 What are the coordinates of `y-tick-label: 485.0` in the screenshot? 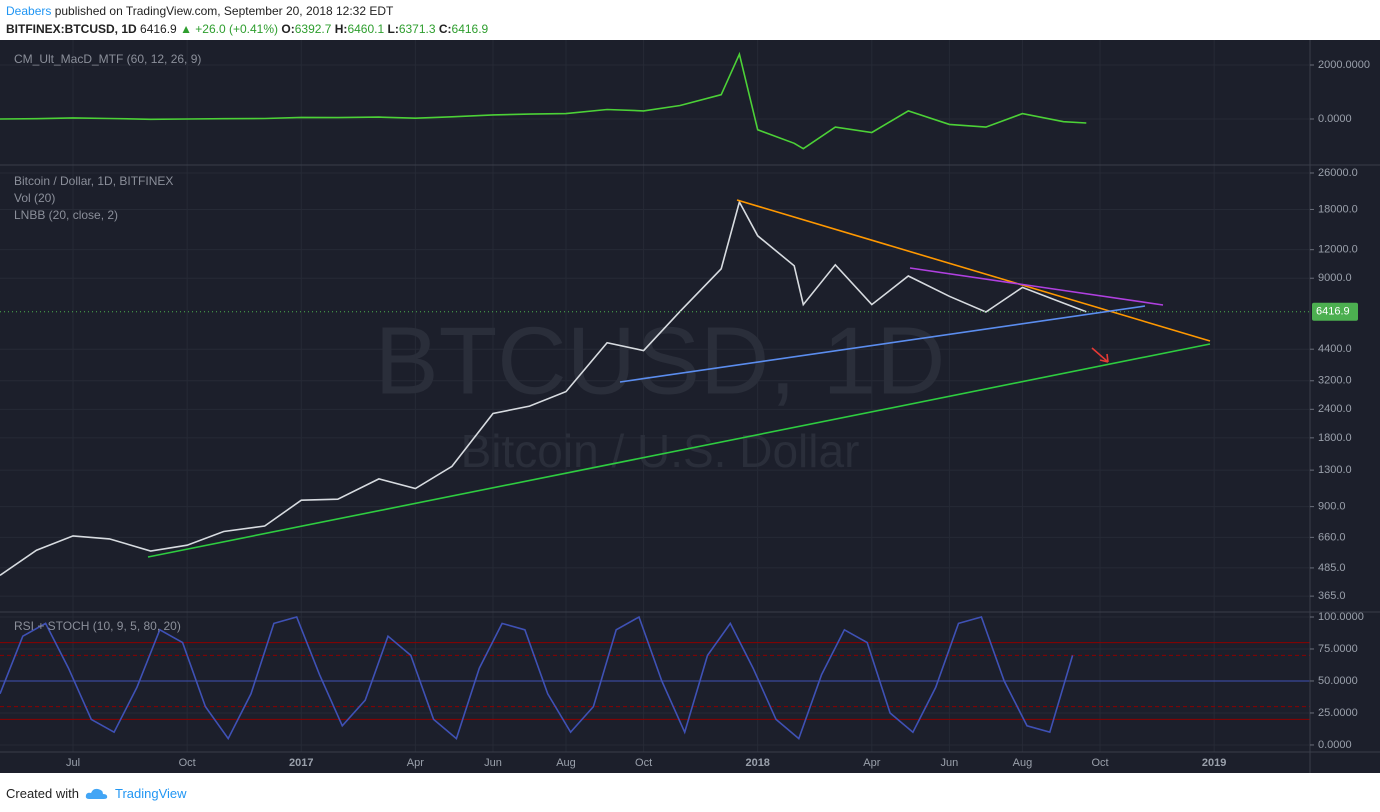 It's located at (1332, 568).